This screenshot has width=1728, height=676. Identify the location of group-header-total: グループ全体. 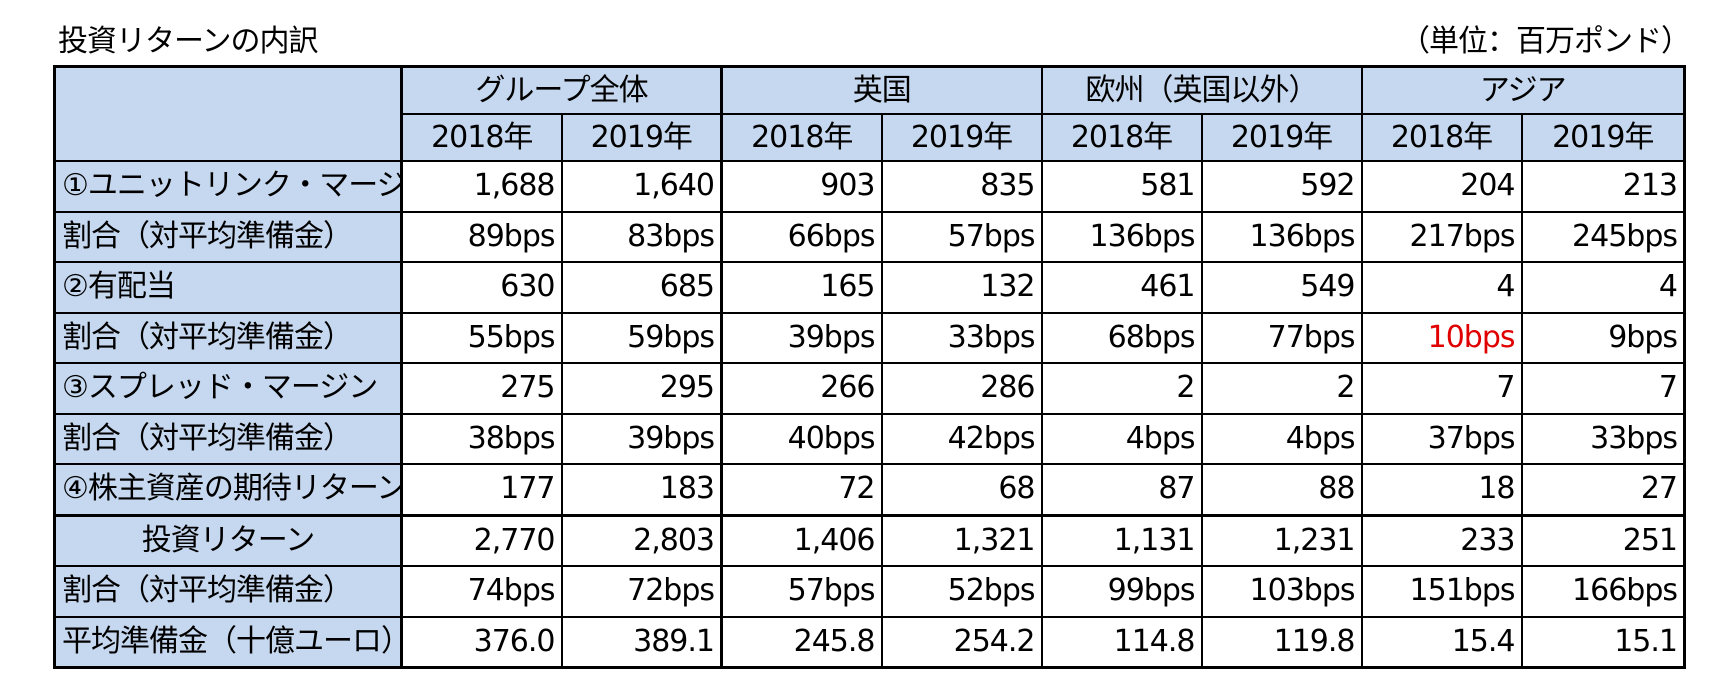
(561, 90).